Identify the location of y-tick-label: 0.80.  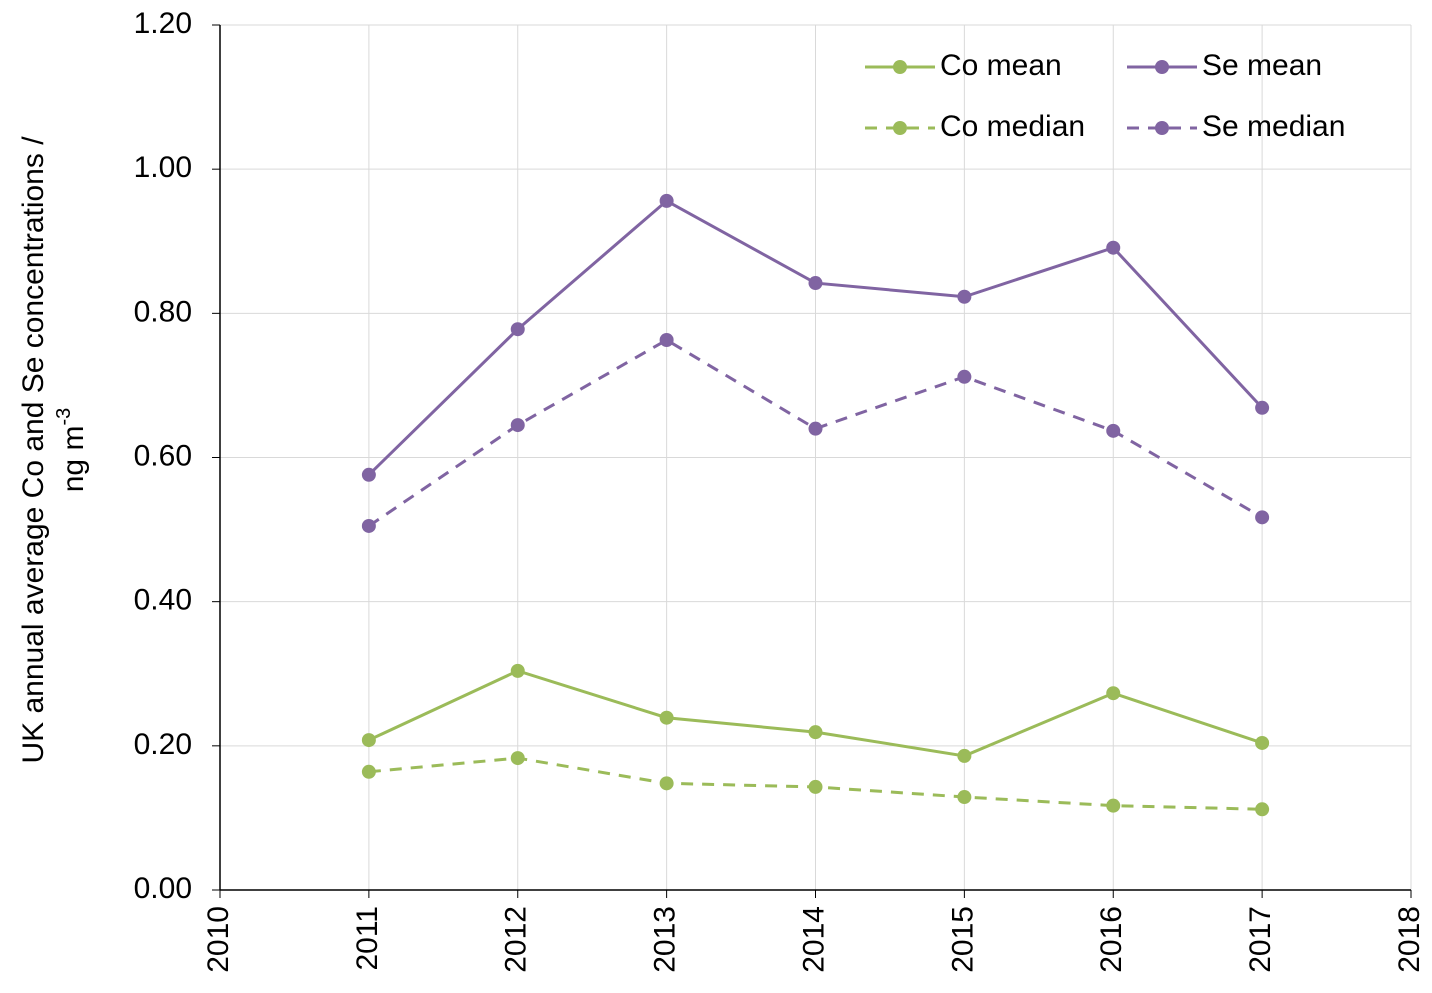
(163, 311).